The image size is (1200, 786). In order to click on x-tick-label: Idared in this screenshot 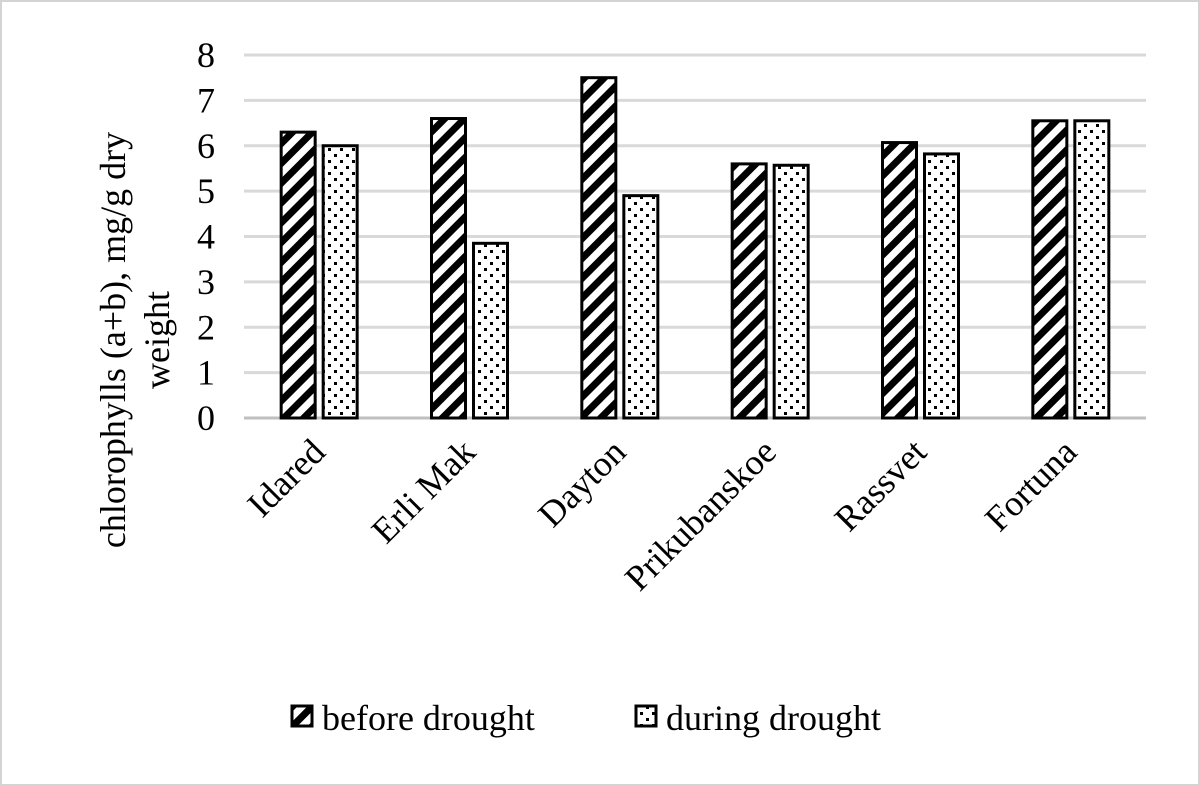, I will do `click(286, 477)`.